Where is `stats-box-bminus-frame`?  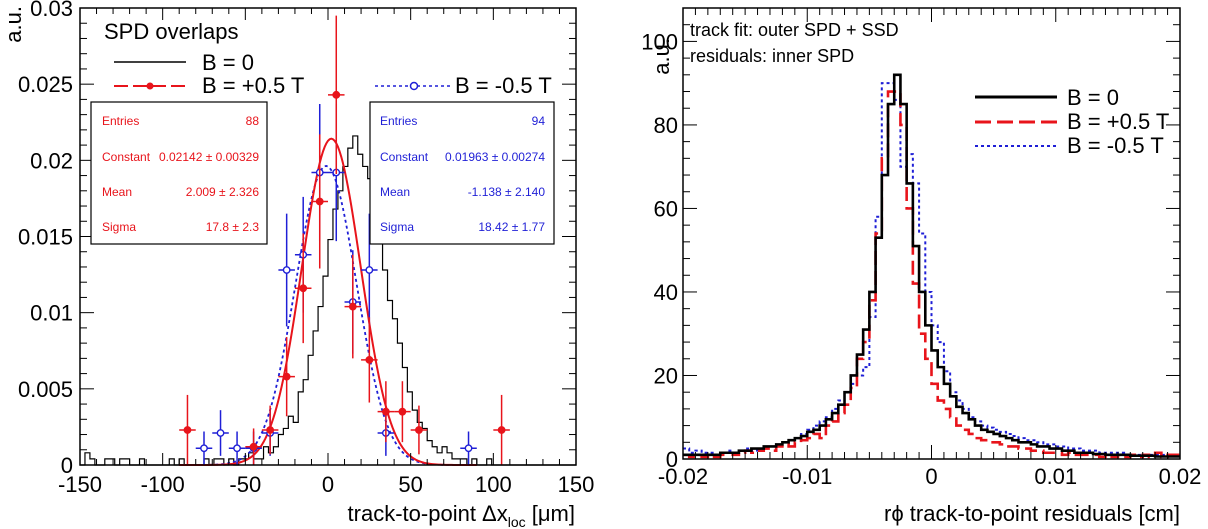 stats-box-bminus-frame is located at coordinates (462, 173).